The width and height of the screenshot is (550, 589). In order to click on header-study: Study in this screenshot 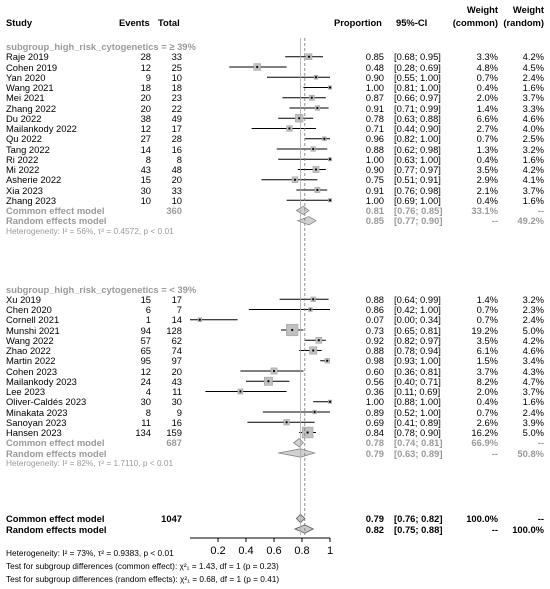, I will do `click(19, 22)`.